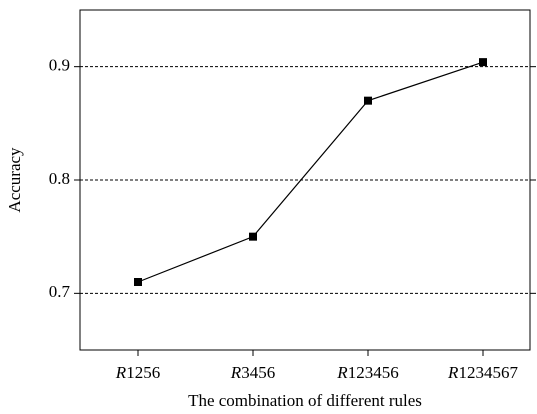  I want to click on x-tick-label: R1234567, so click(482, 372).